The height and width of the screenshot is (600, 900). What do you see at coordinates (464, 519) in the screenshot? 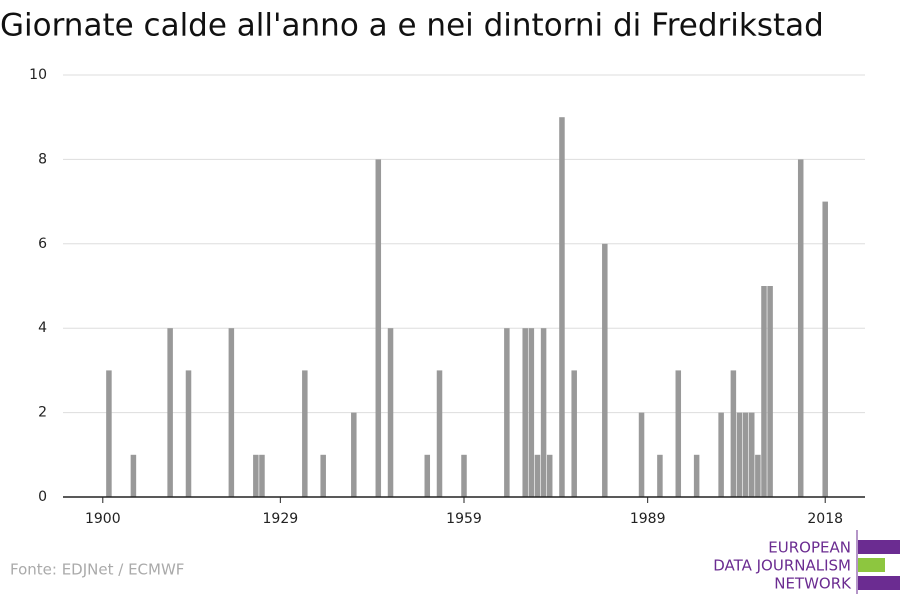
I see `x-tick-label: 1959` at bounding box center [464, 519].